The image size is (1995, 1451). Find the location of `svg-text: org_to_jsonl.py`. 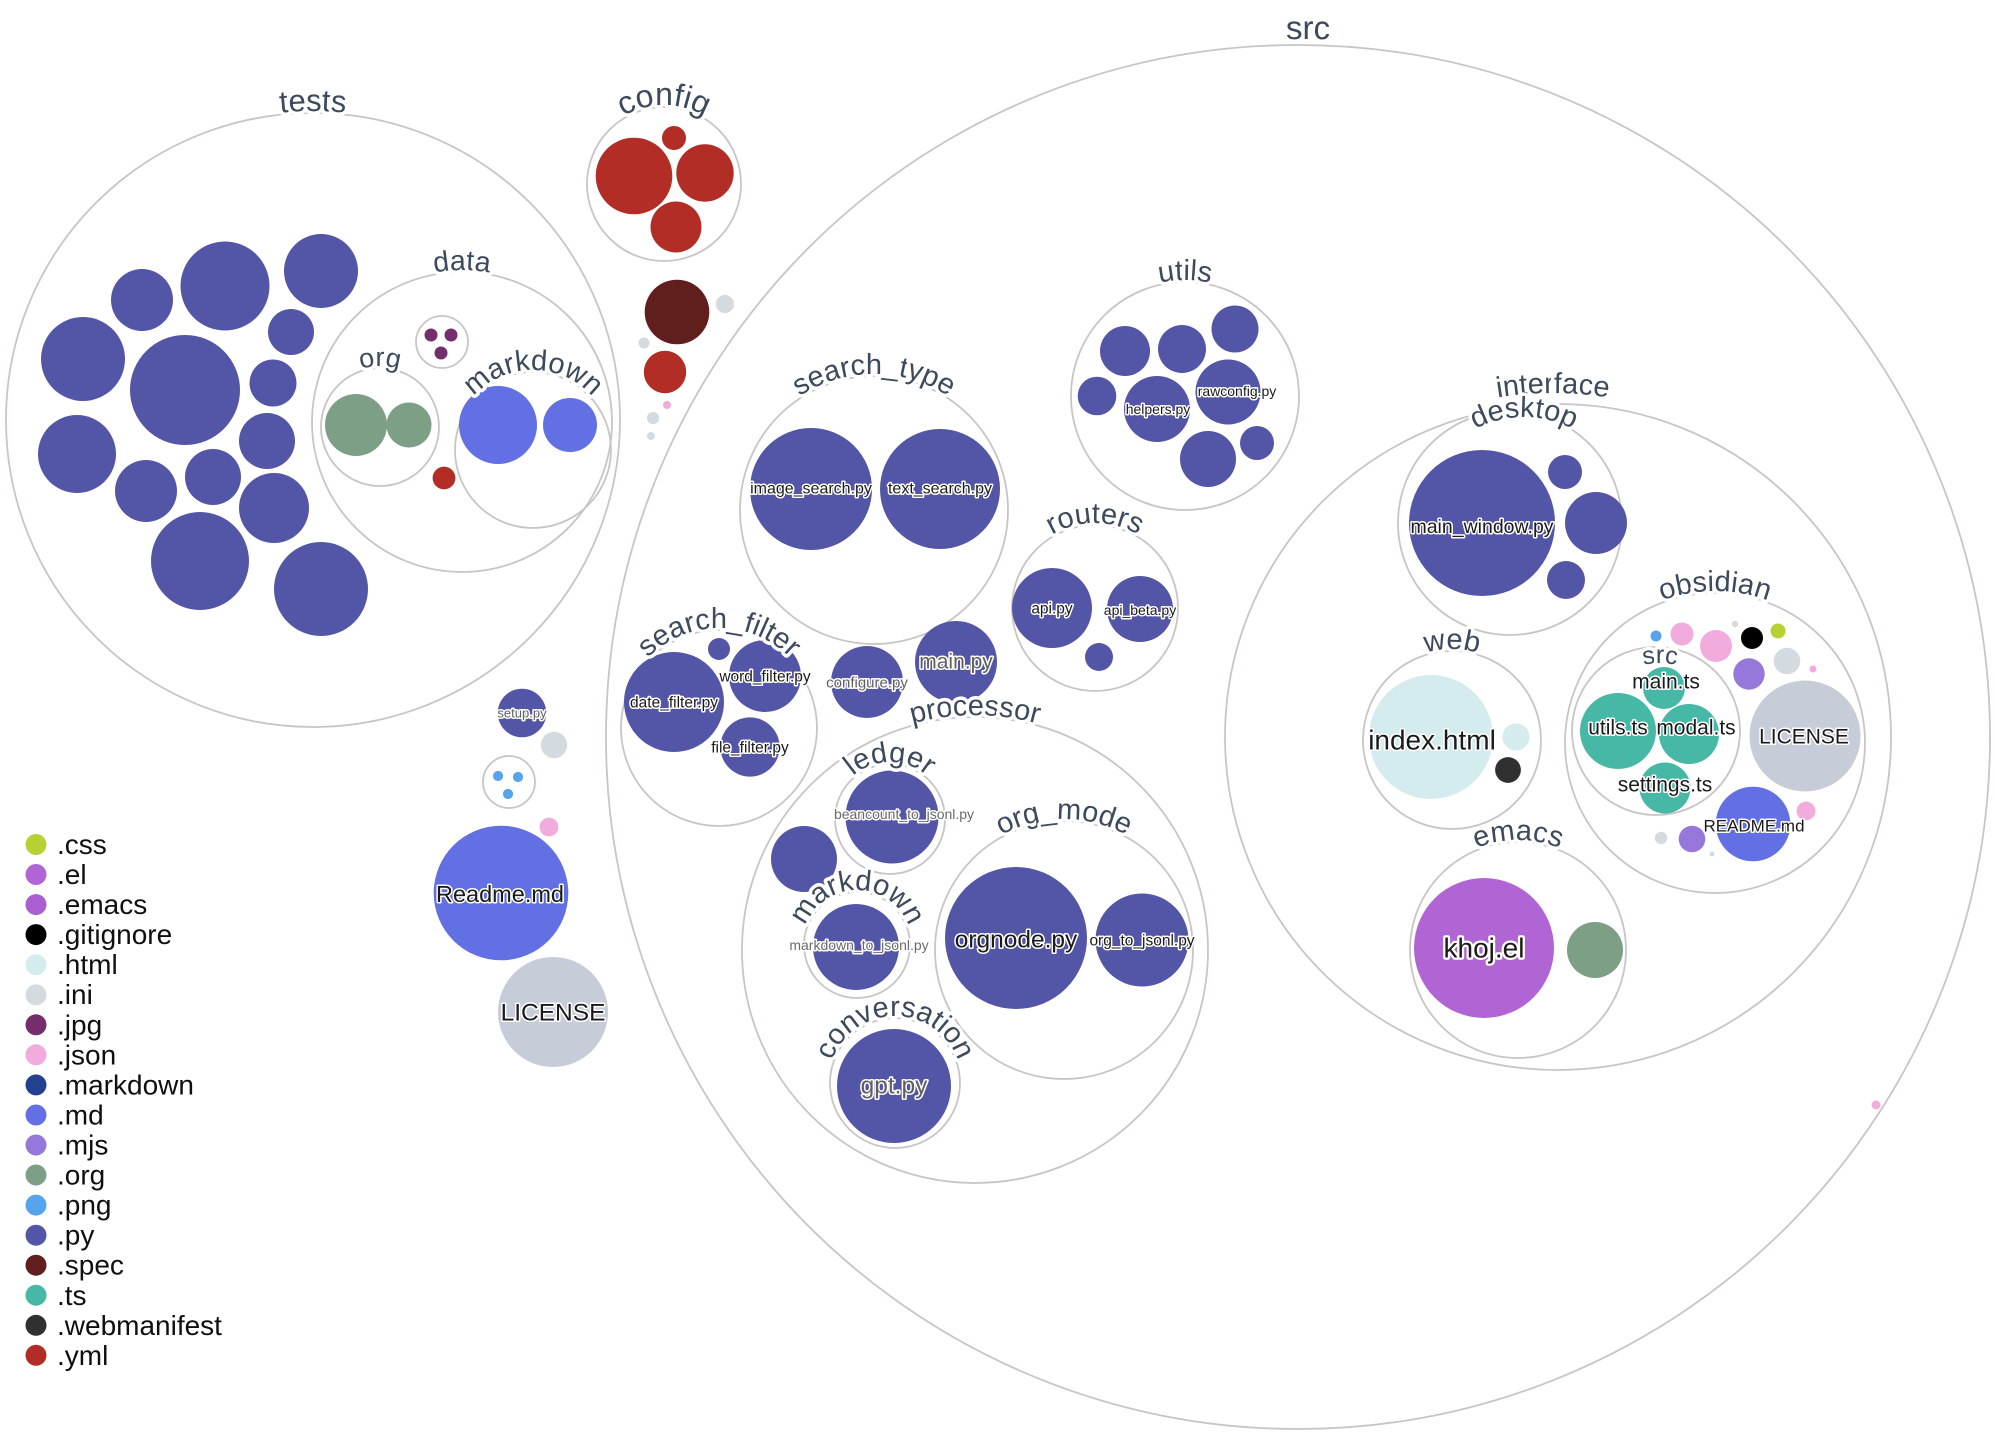

svg-text: org_to_jsonl.py is located at coordinates (1141, 941).